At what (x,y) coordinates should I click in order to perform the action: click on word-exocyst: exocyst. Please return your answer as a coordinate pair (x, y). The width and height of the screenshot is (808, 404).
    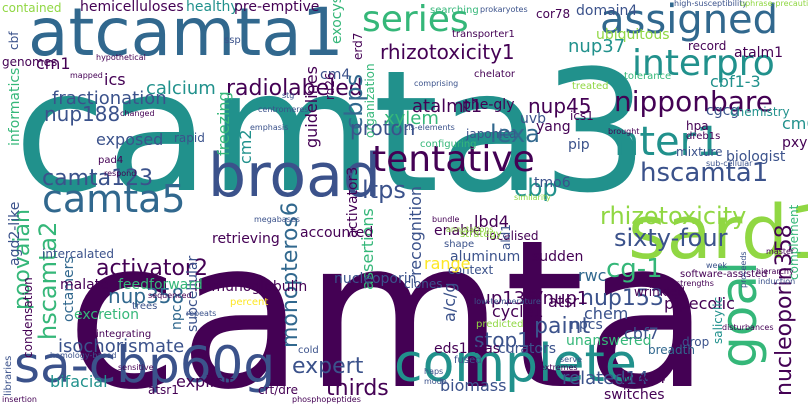
    Looking at the image, I should click on (337, 22).